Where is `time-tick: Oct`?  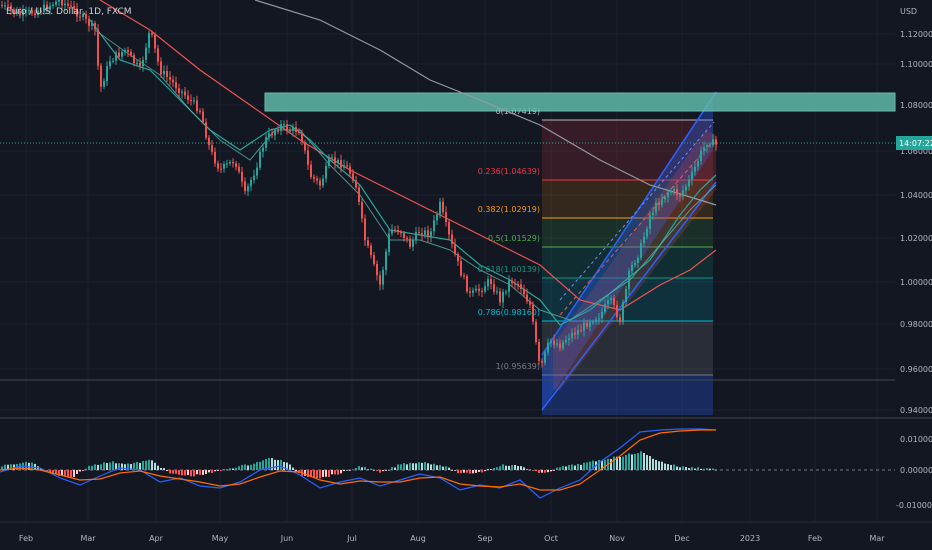 time-tick: Oct is located at coordinates (551, 538).